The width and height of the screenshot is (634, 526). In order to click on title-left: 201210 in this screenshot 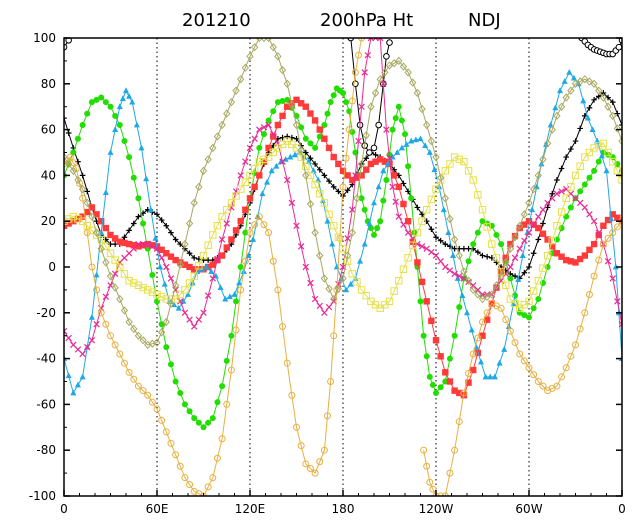, I will do `click(216, 20)`.